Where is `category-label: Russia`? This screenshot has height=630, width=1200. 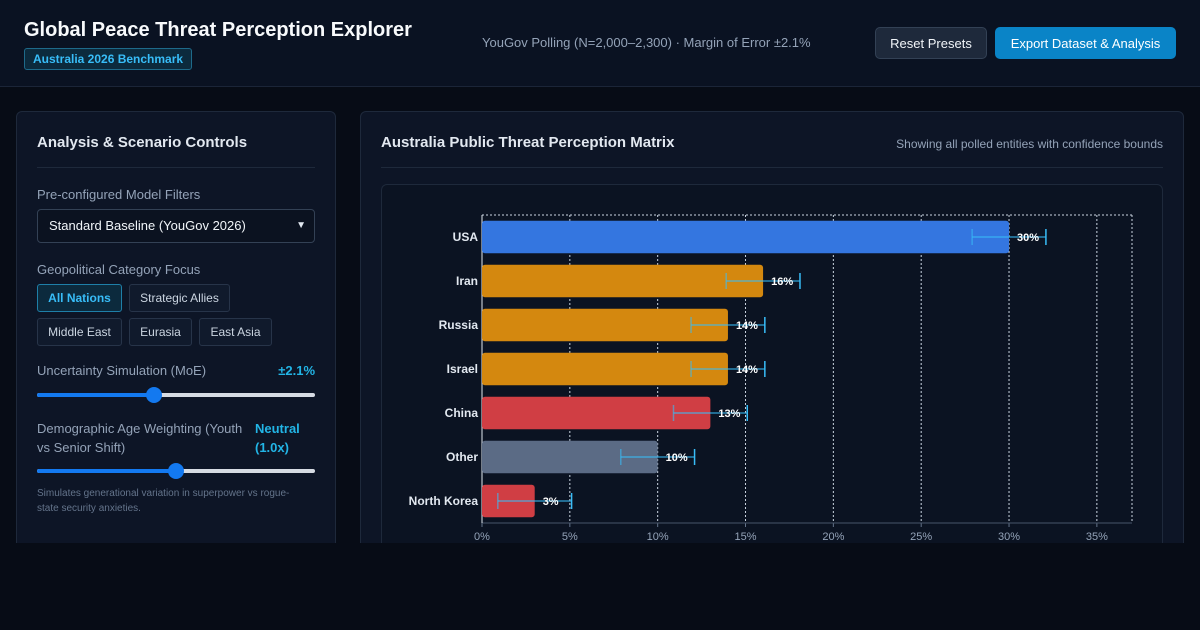
category-label: Russia is located at coordinates (459, 325).